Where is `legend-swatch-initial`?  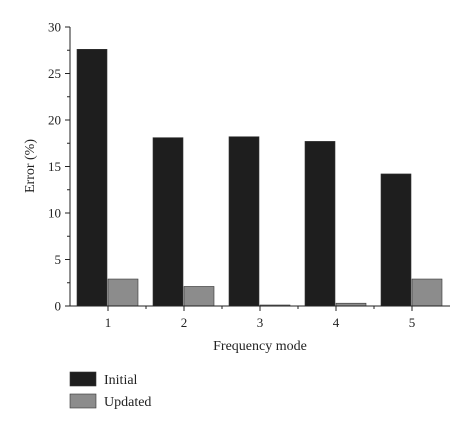
legend-swatch-initial is located at coordinates (83, 379).